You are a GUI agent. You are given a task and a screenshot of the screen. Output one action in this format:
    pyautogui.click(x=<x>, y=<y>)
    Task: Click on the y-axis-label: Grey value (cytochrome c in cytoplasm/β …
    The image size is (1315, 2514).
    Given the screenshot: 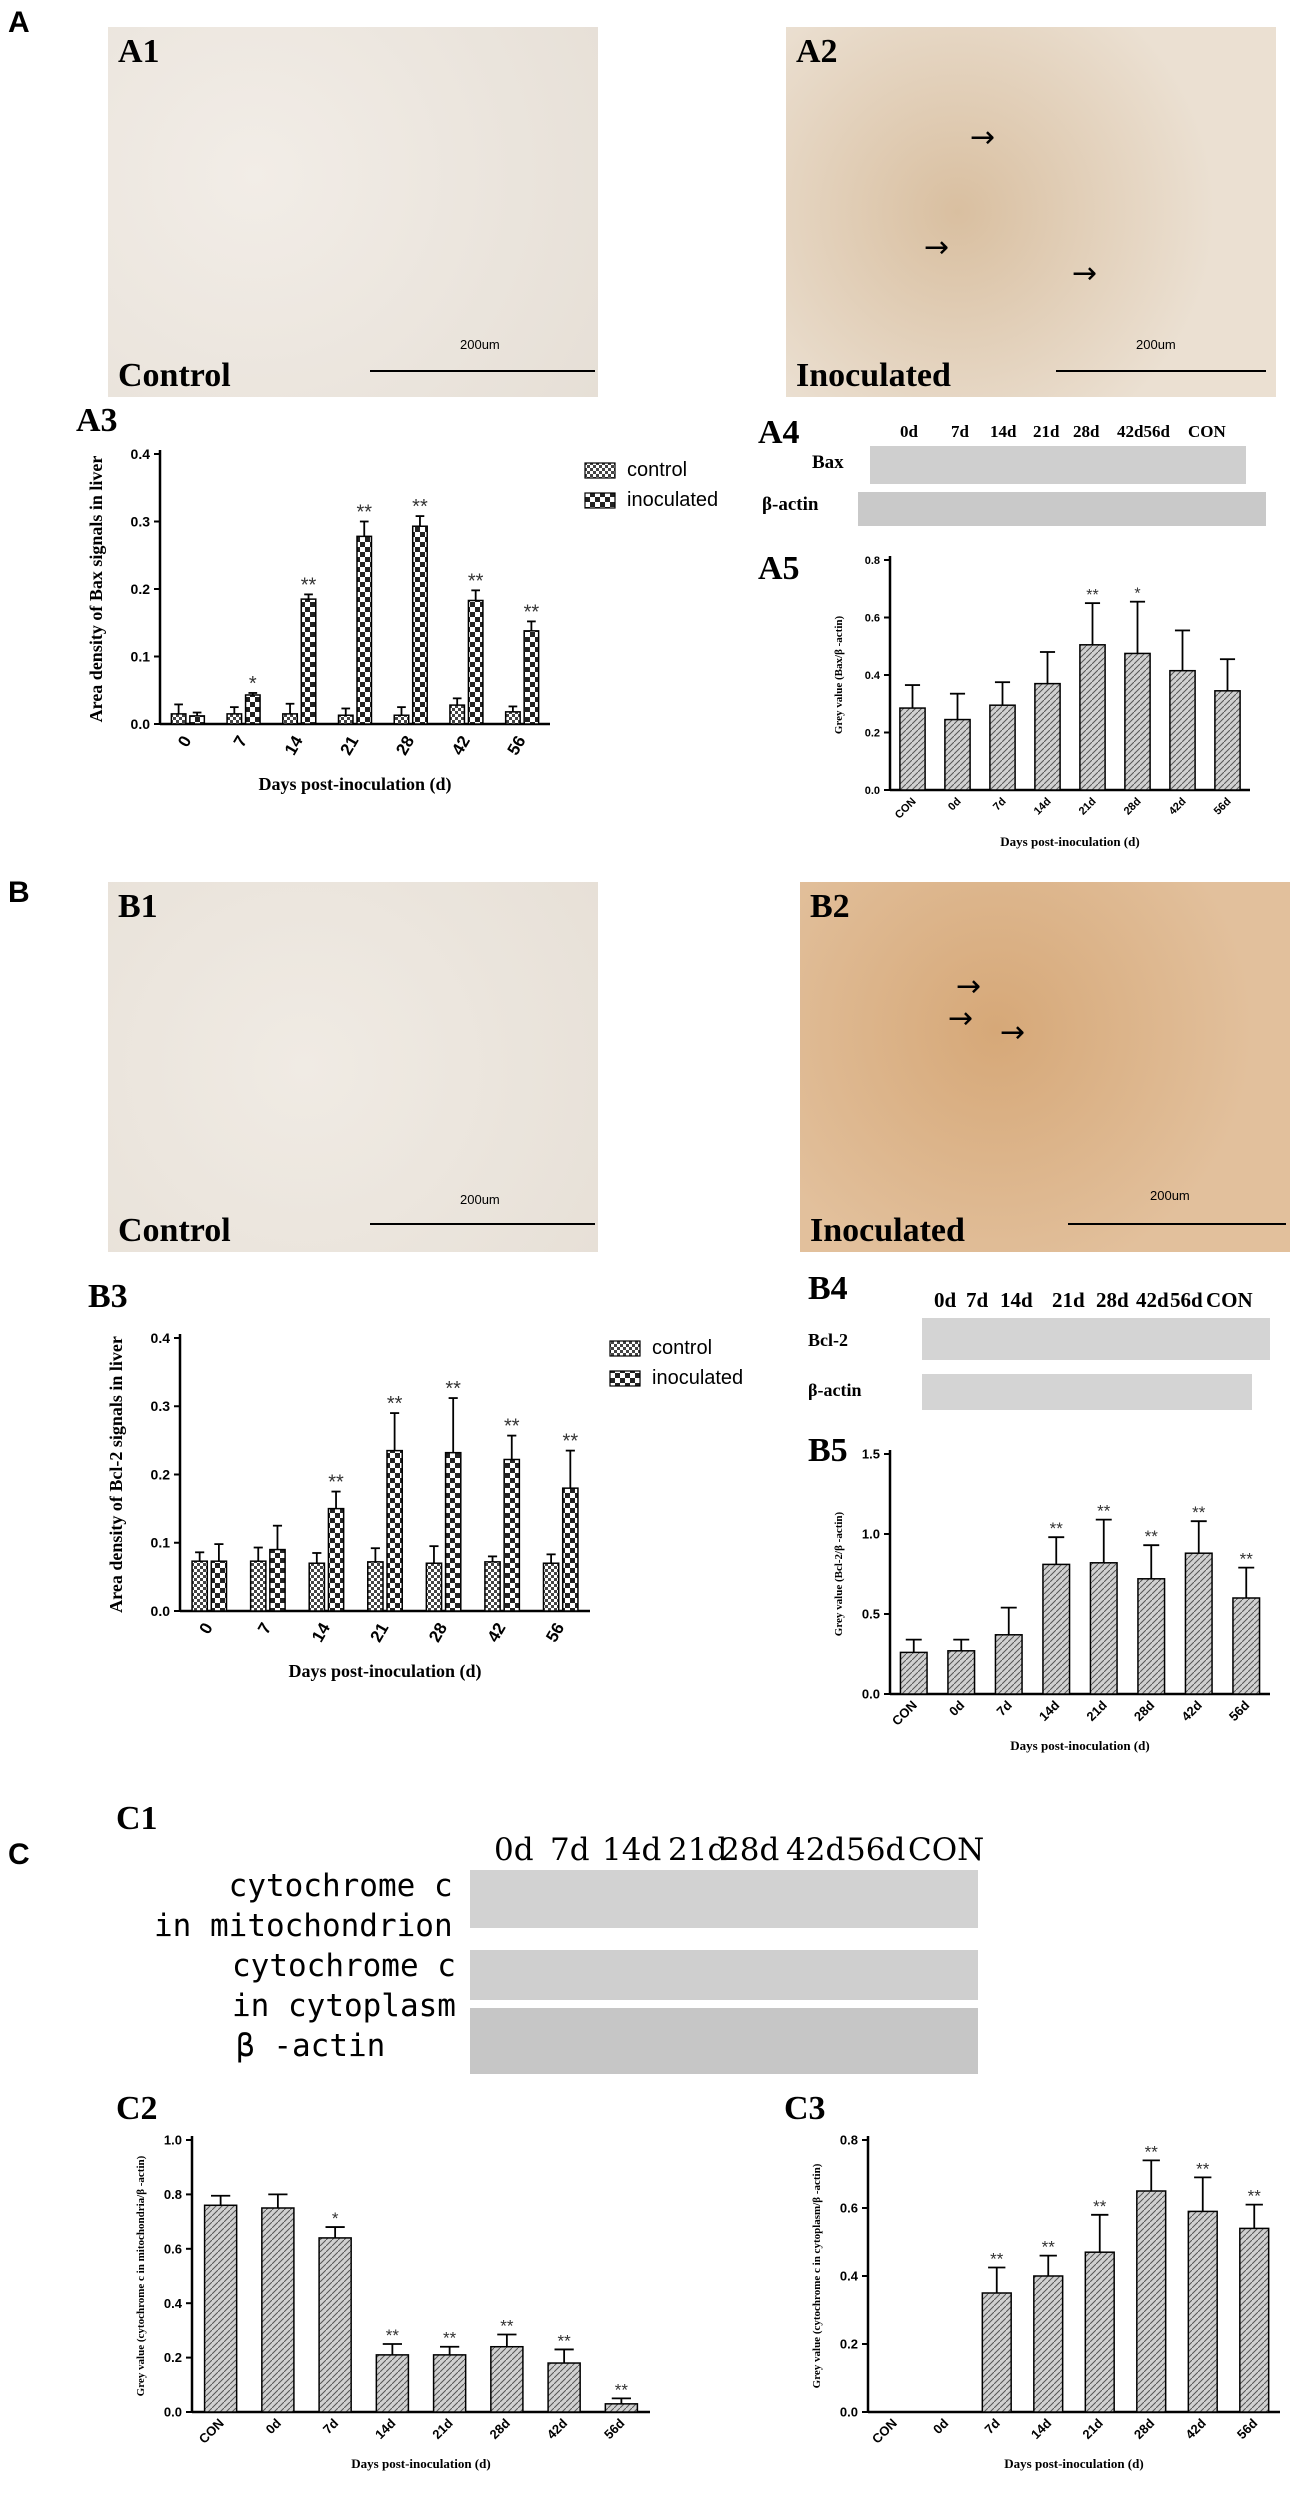 What is the action you would take?
    pyautogui.click(x=817, y=2275)
    